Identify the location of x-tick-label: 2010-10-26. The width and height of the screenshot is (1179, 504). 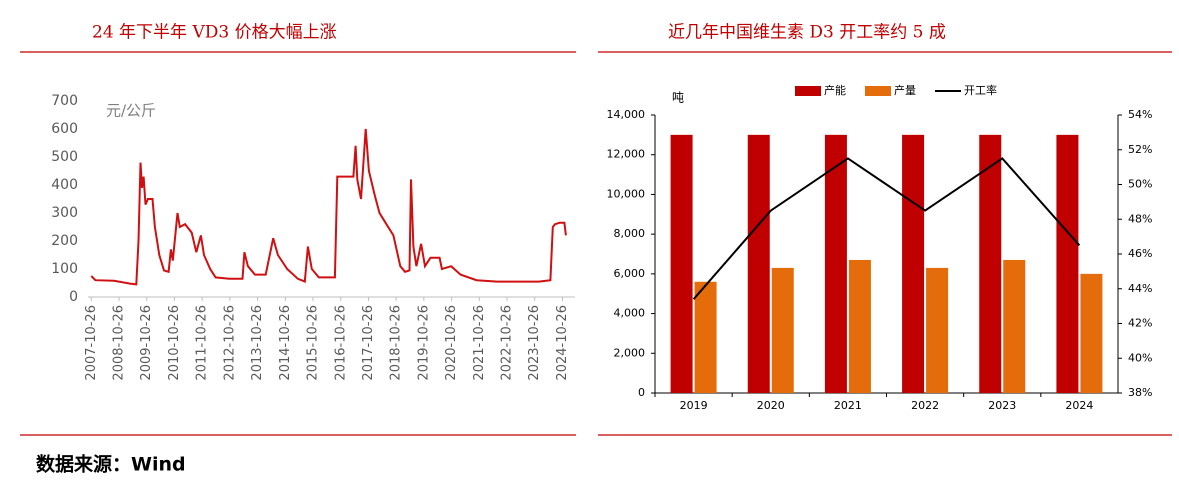
(174, 343).